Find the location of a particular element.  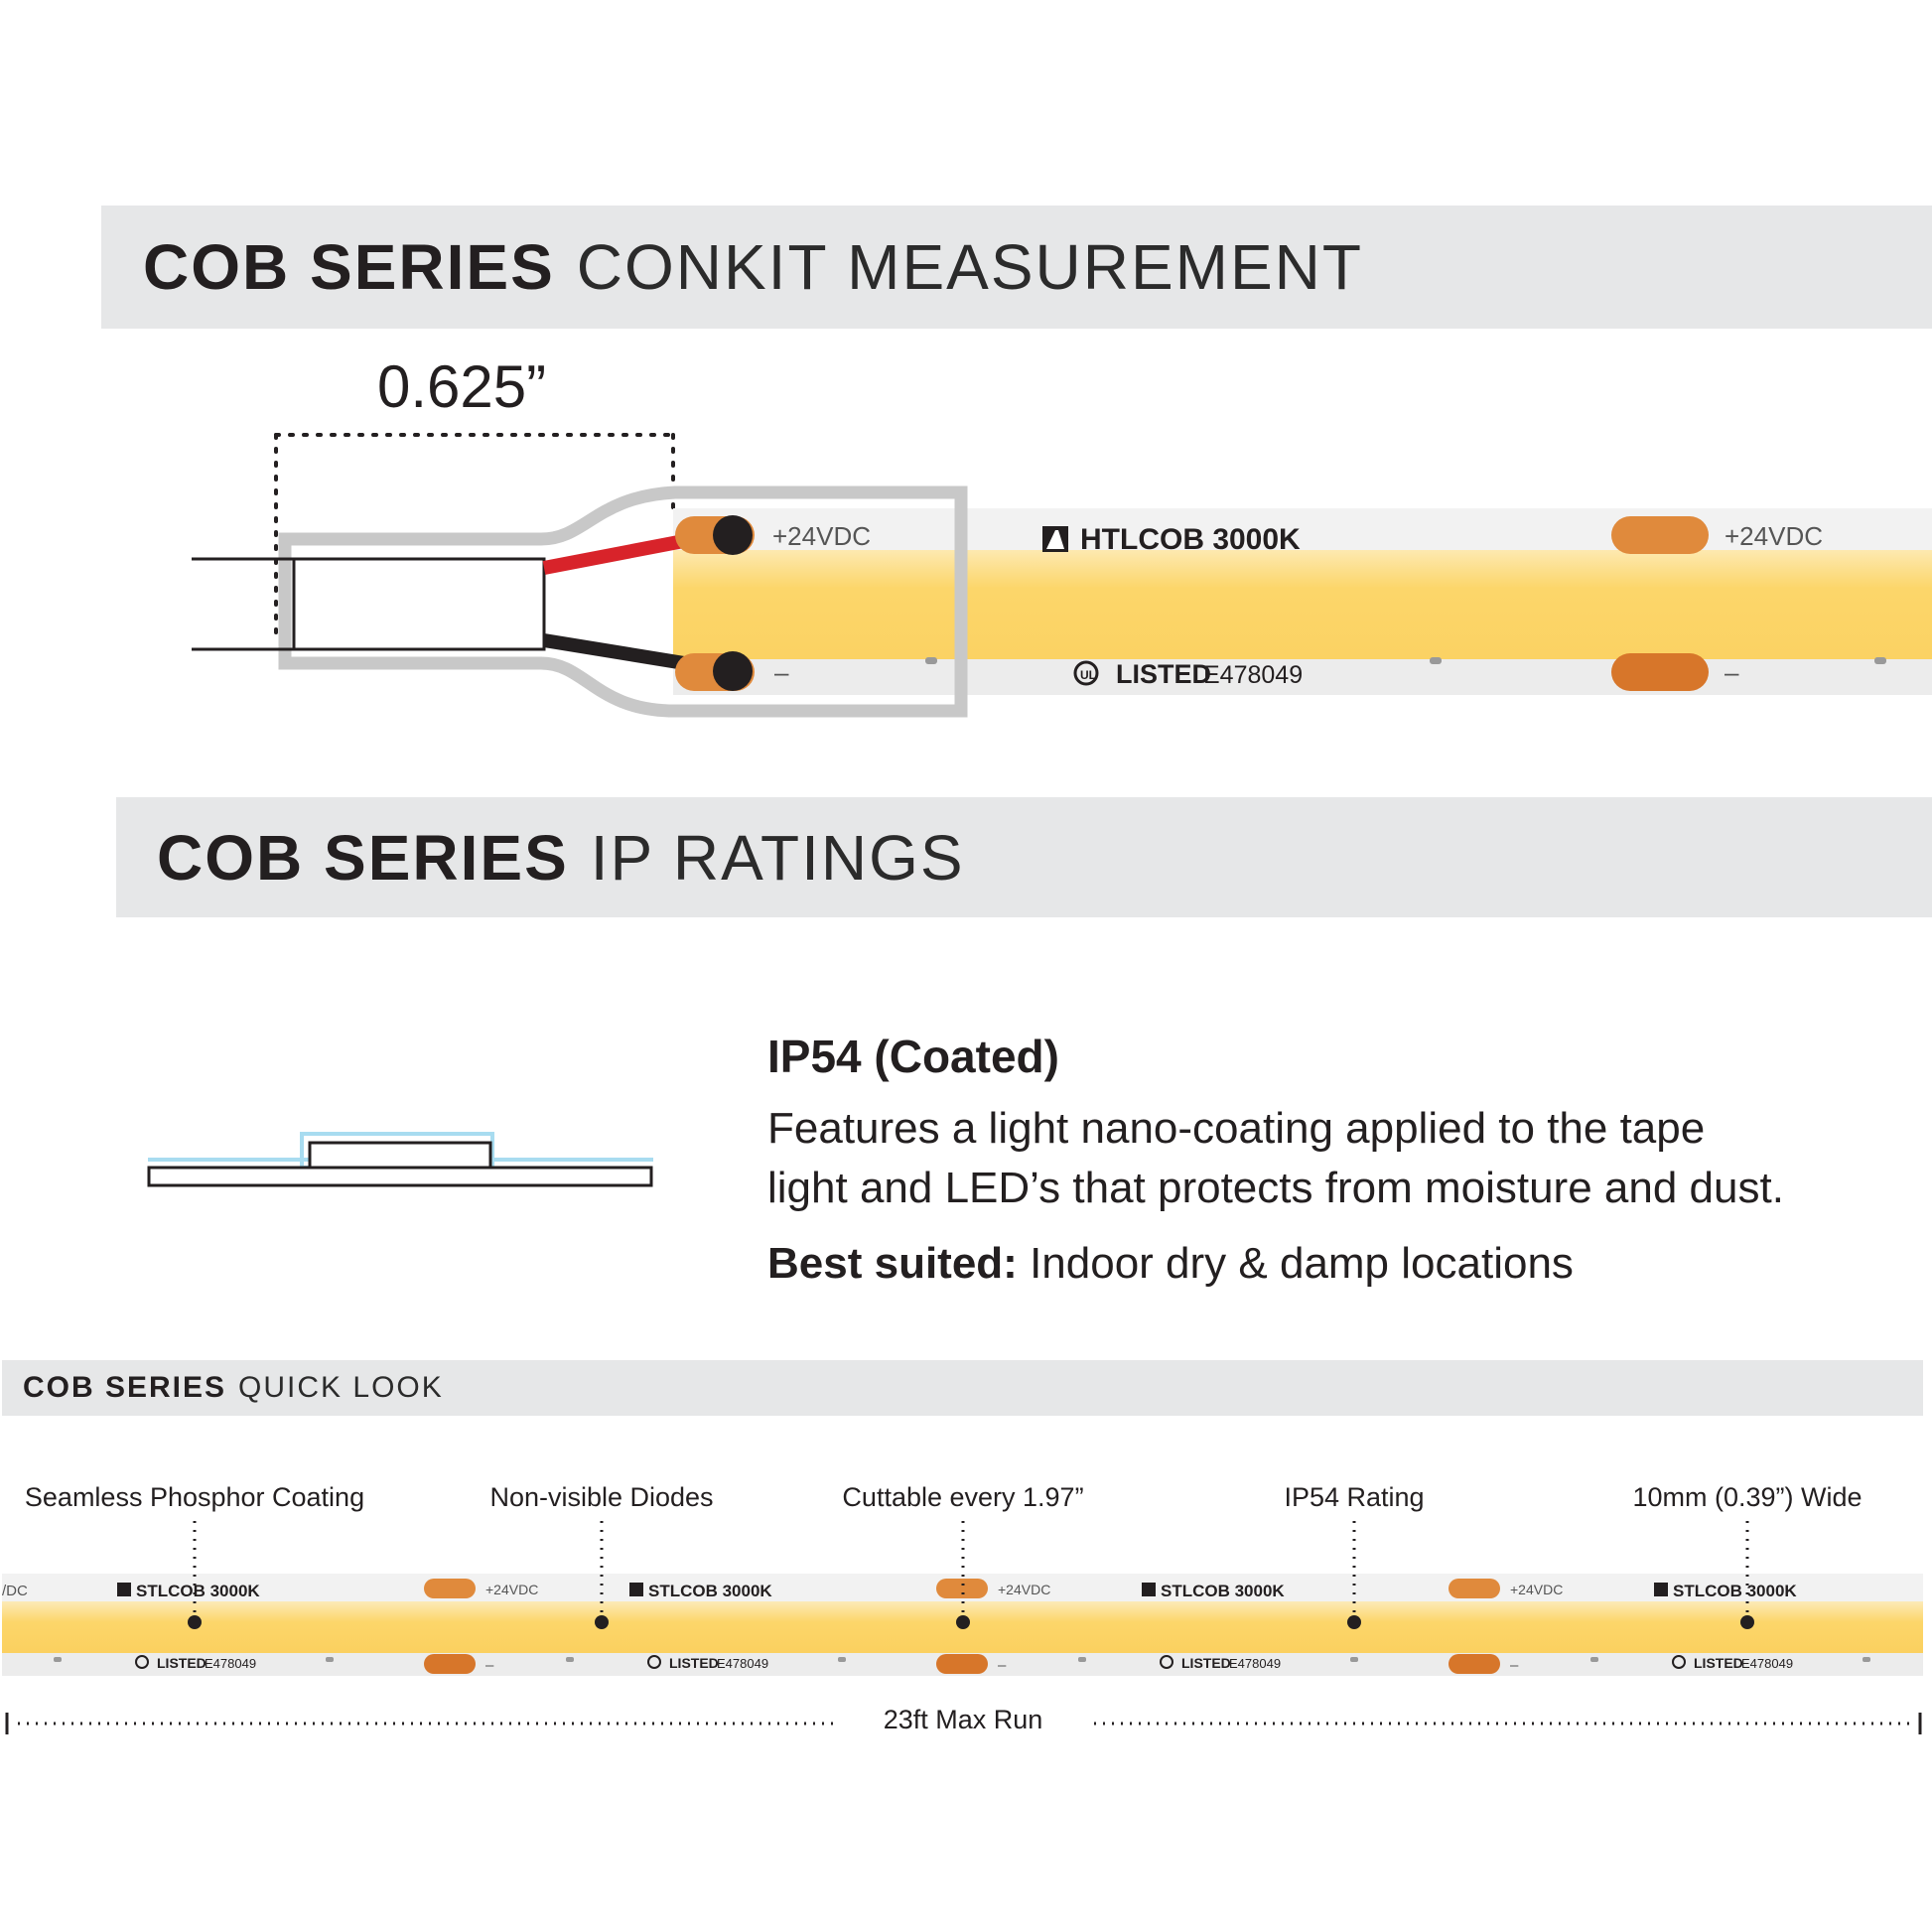

callout-non-visible-diodes: Non-visible Diodes is located at coordinates (601, 1497).